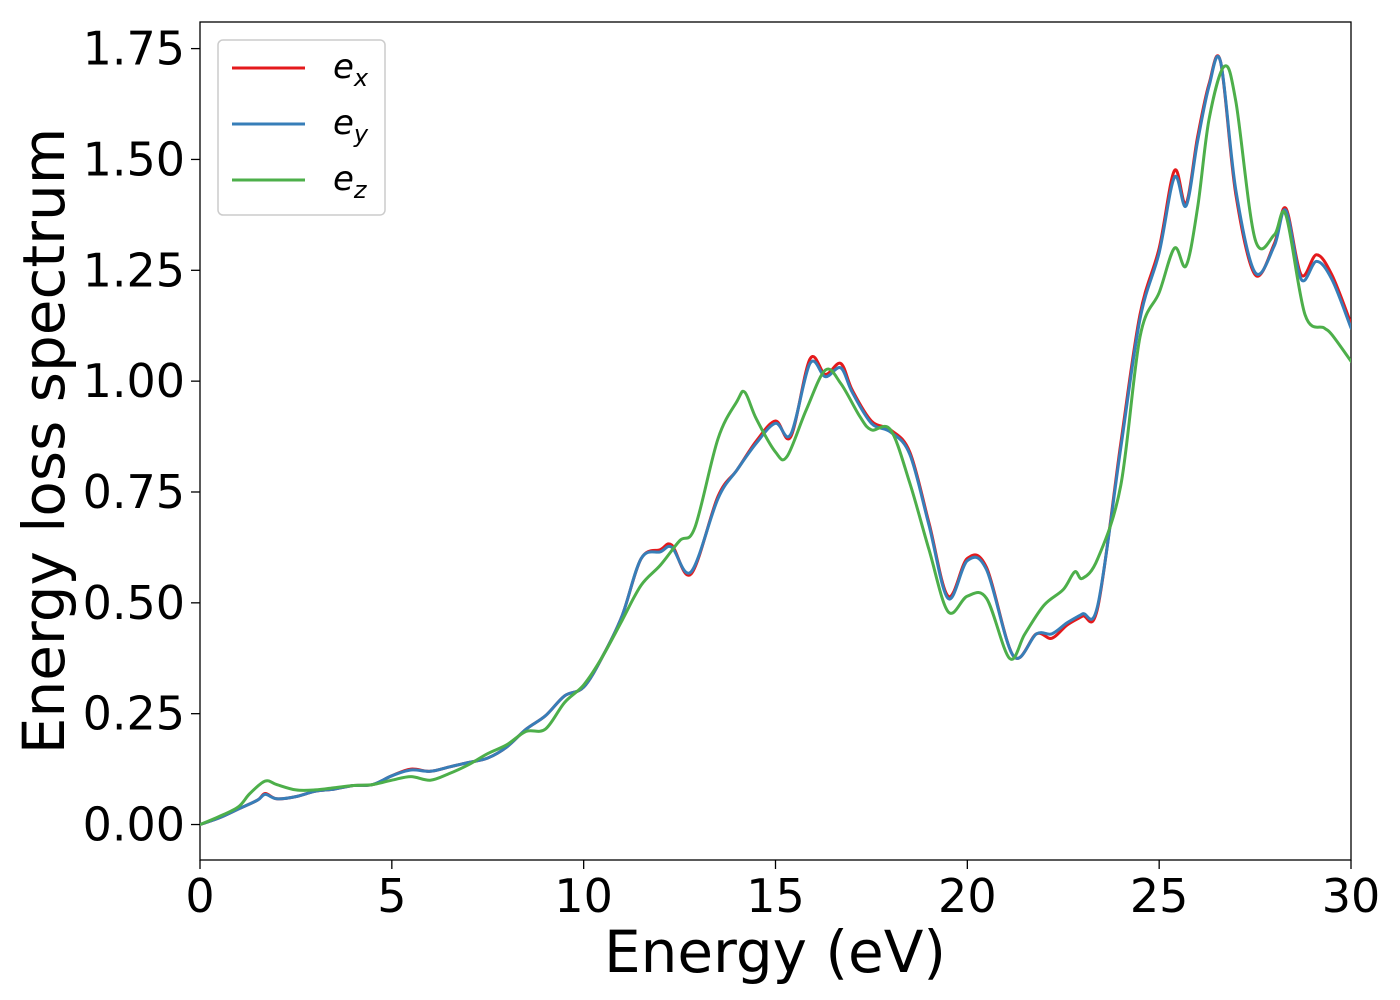  I want to click on x-tick-label: 5, so click(391, 896).